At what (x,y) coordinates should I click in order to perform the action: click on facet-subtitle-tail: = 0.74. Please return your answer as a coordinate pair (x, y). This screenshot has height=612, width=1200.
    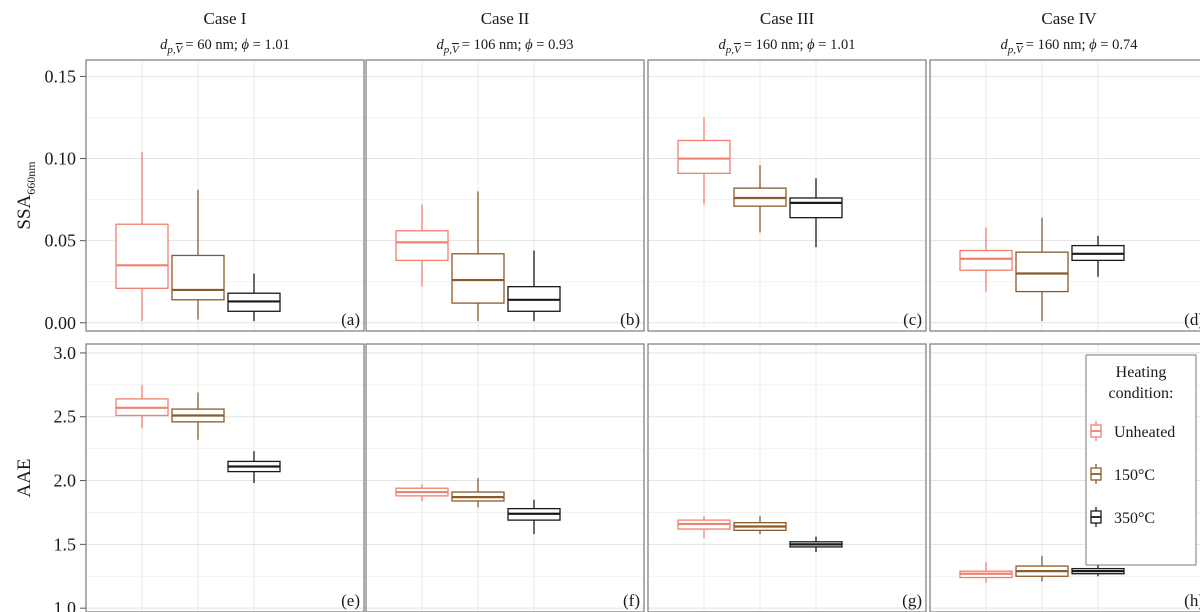
    Looking at the image, I should click on (1118, 45).